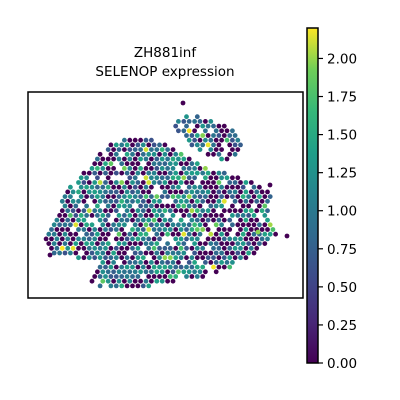 The image size is (400, 400). What do you see at coordinates (342, 174) in the screenshot?
I see `colorbar-tick-label: 1.25` at bounding box center [342, 174].